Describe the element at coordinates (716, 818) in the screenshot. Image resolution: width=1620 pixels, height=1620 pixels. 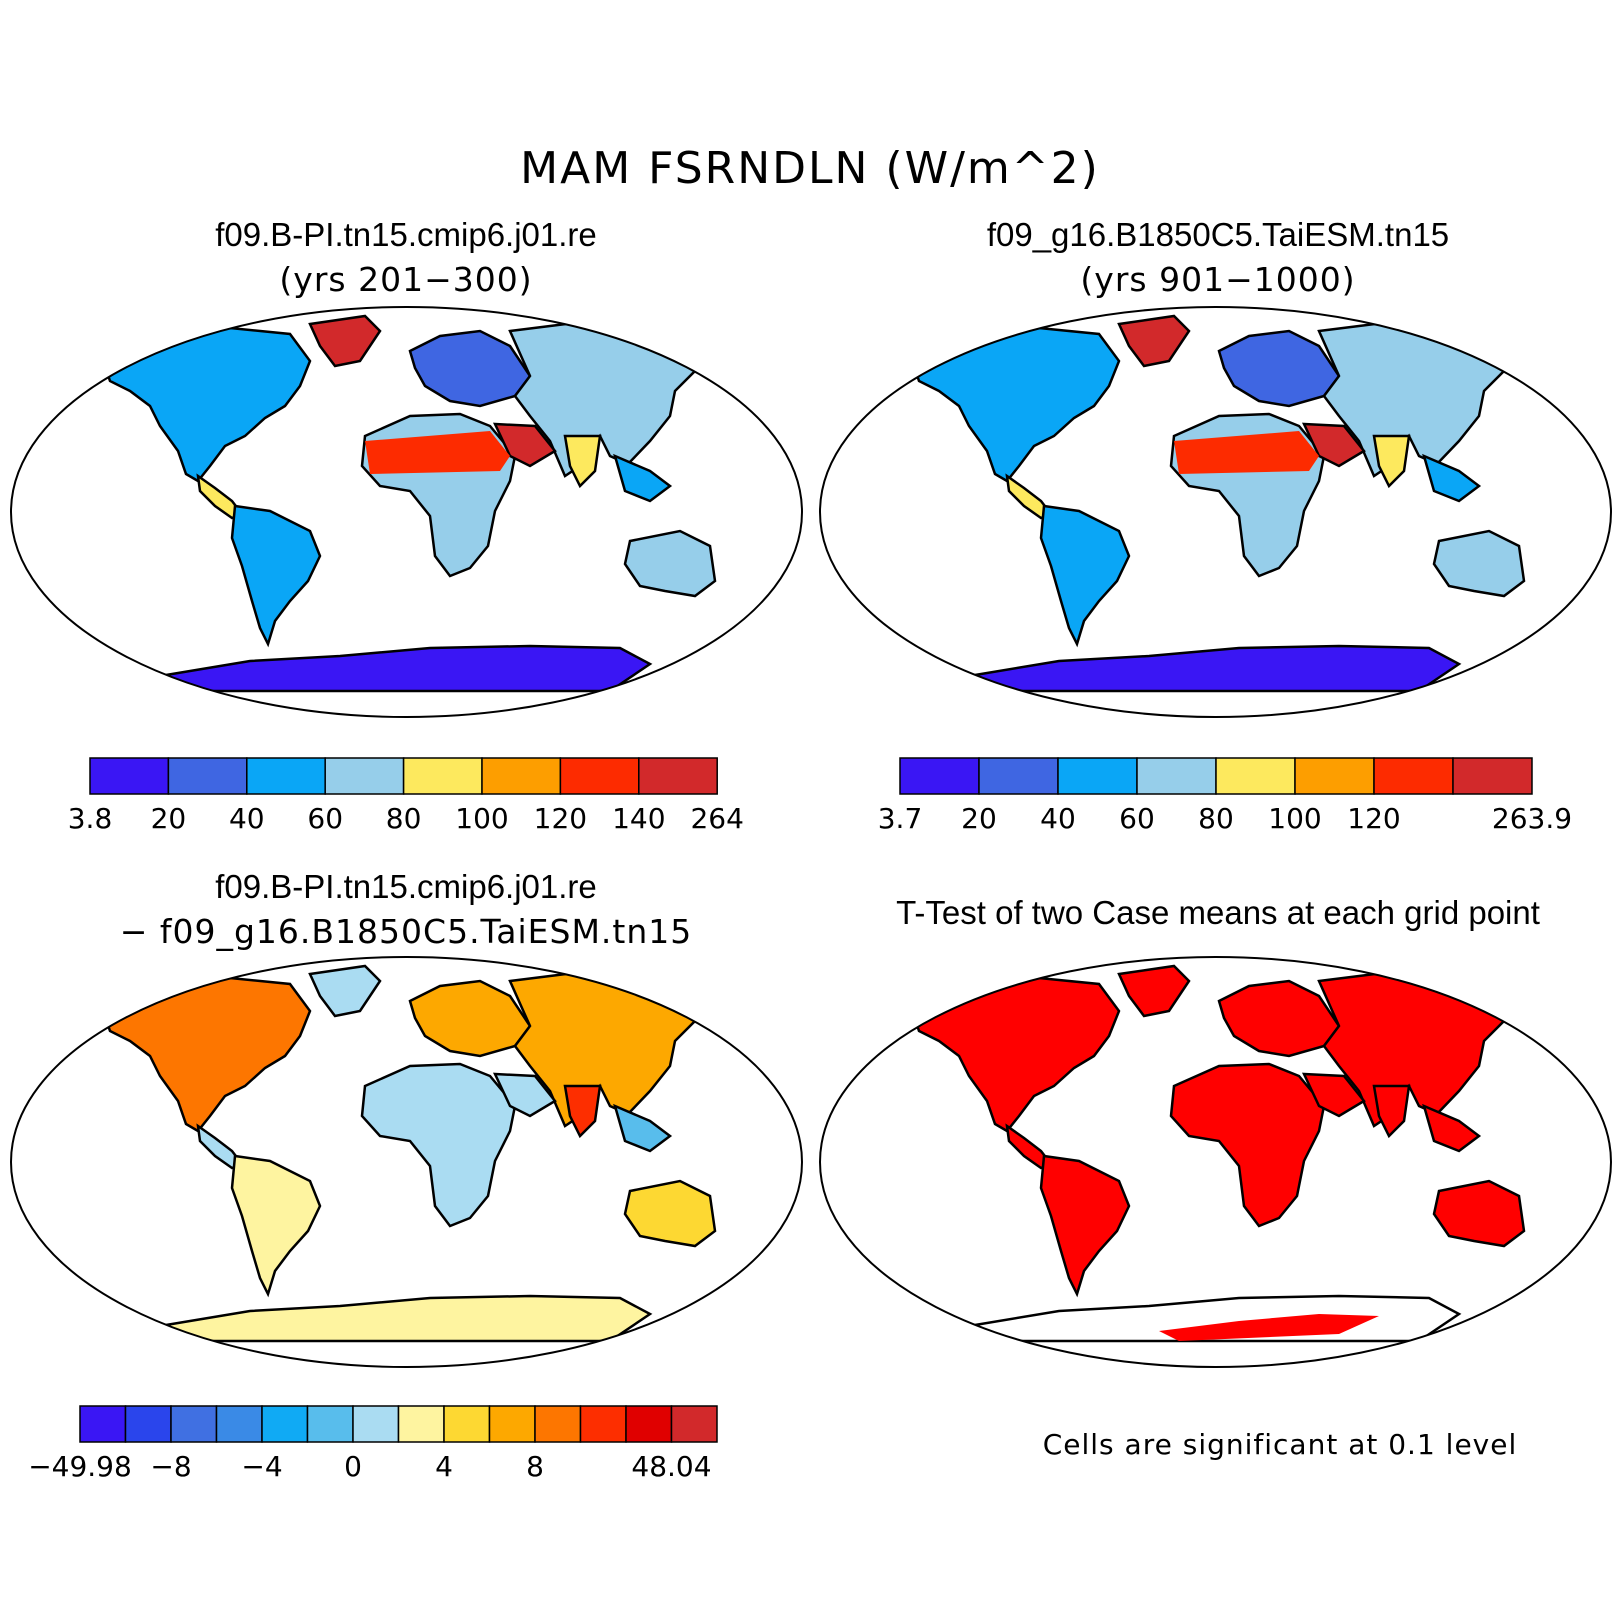
I see `colorbar-tick-label: 264` at that location.